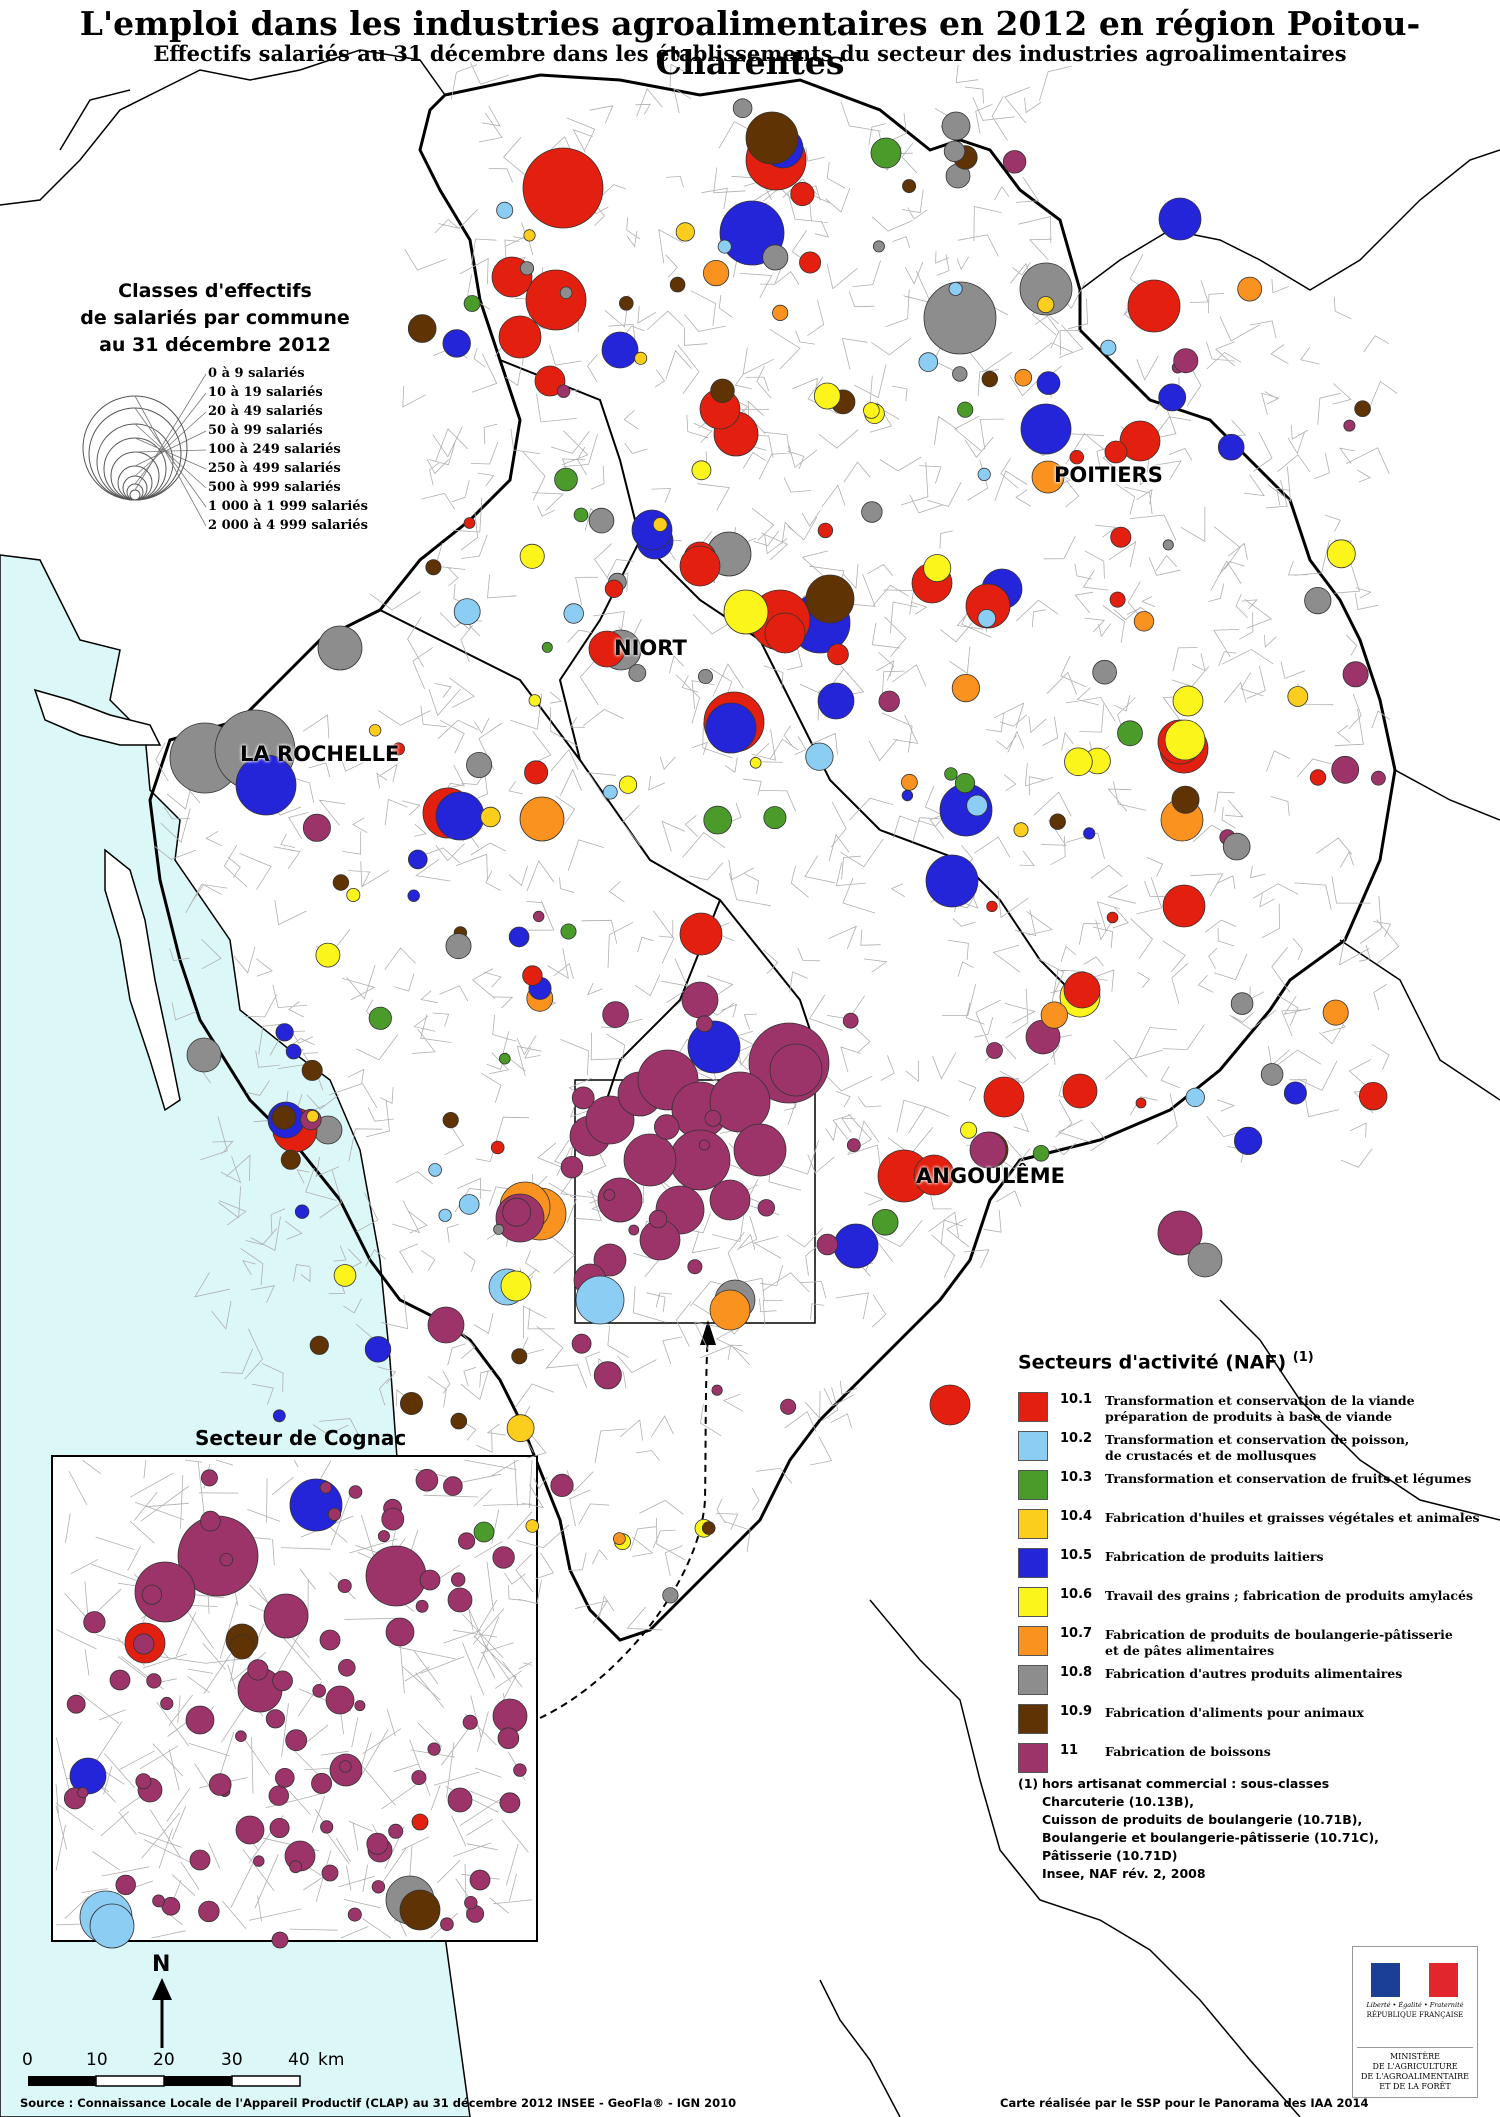 The height and width of the screenshot is (2117, 1500). Describe the element at coordinates (1033, 1407) in the screenshot. I see `sector-swatch` at that location.